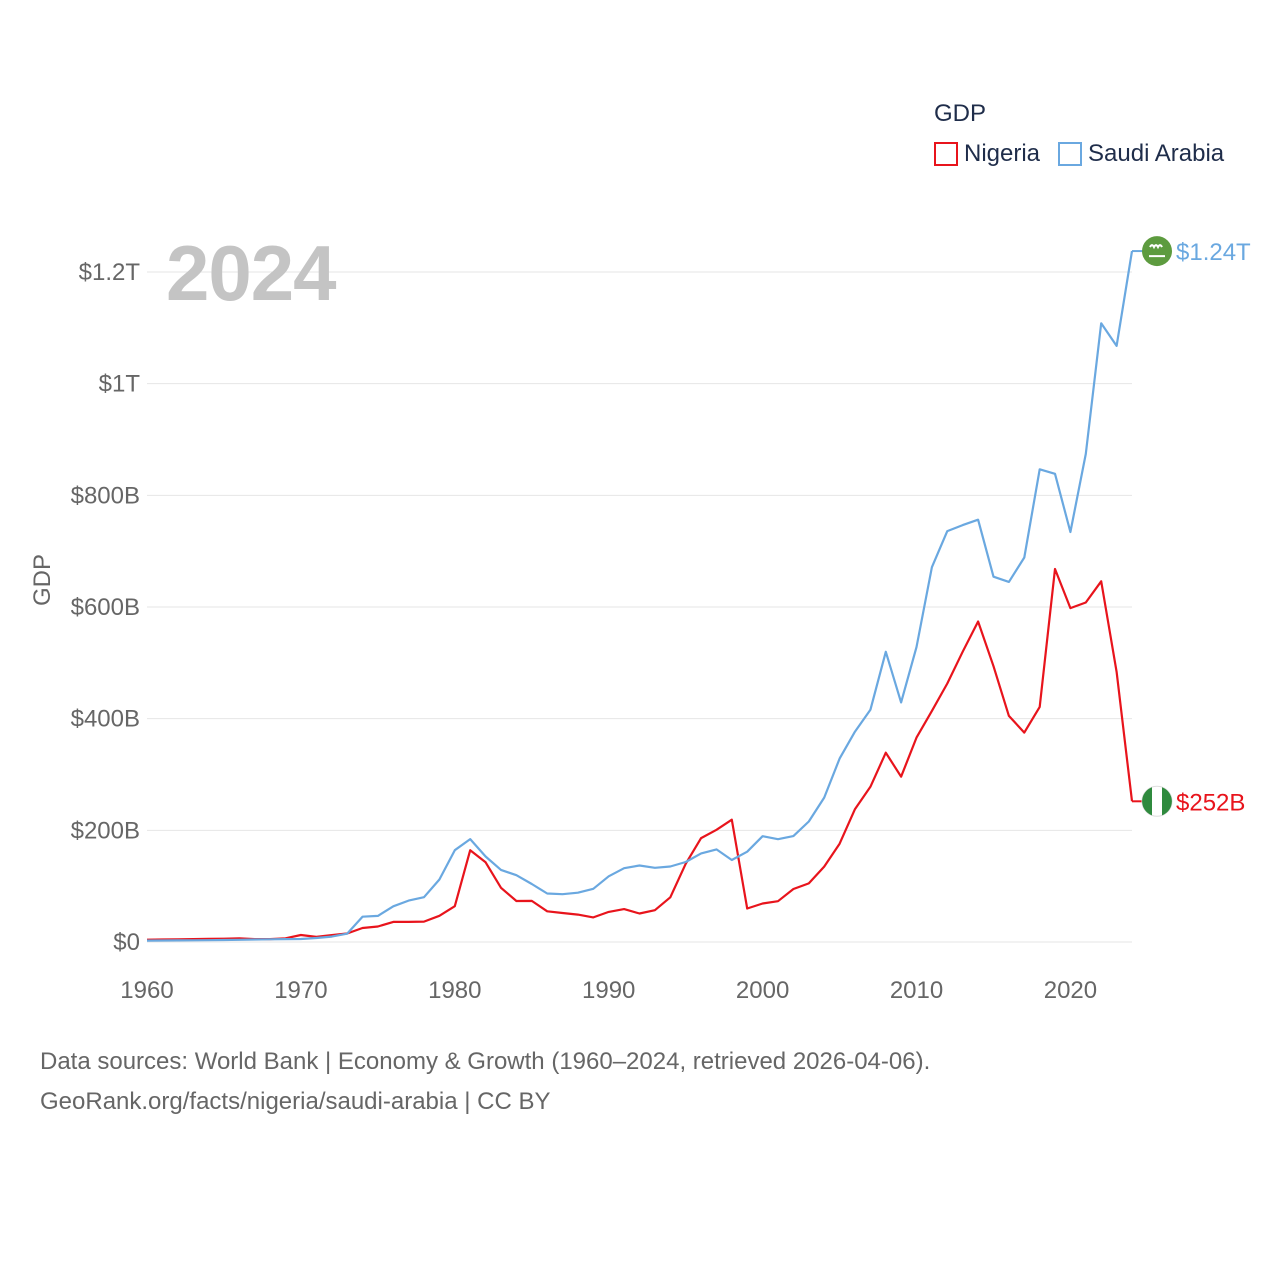  Describe the element at coordinates (1167, 801) in the screenshot. I see `flag-stripe-right` at that location.